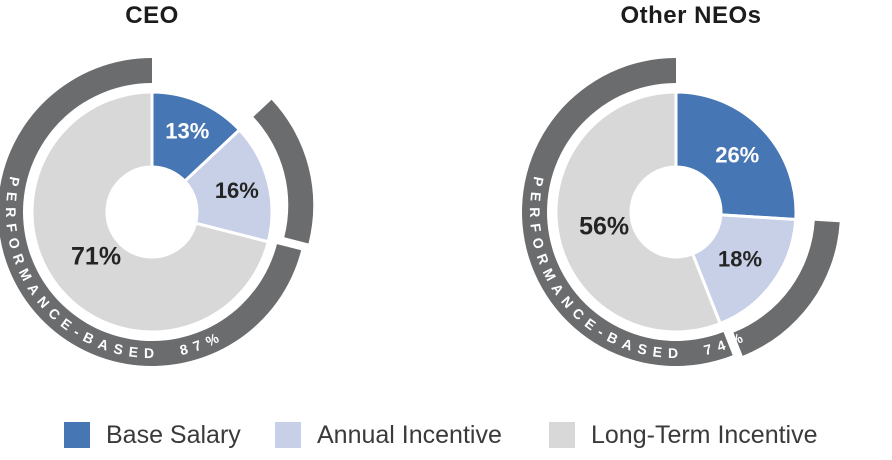 Image resolution: width=892 pixels, height=460 pixels. I want to click on slice-base-salary, so click(736, 156).